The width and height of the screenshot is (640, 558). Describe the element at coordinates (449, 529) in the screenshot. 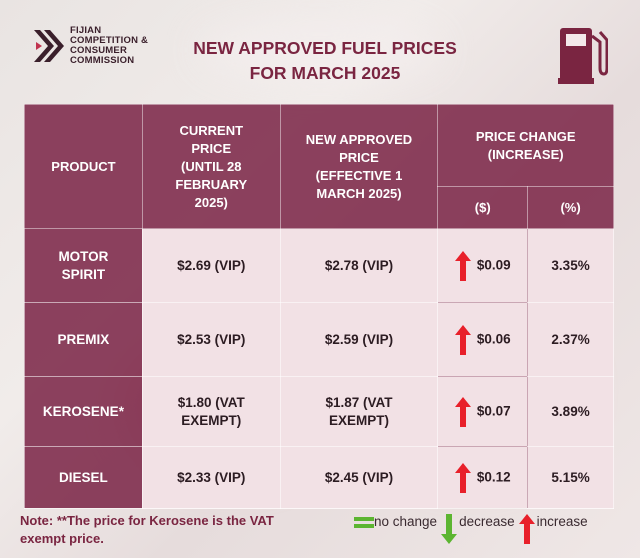

I see `decrease-arrow-icon` at that location.